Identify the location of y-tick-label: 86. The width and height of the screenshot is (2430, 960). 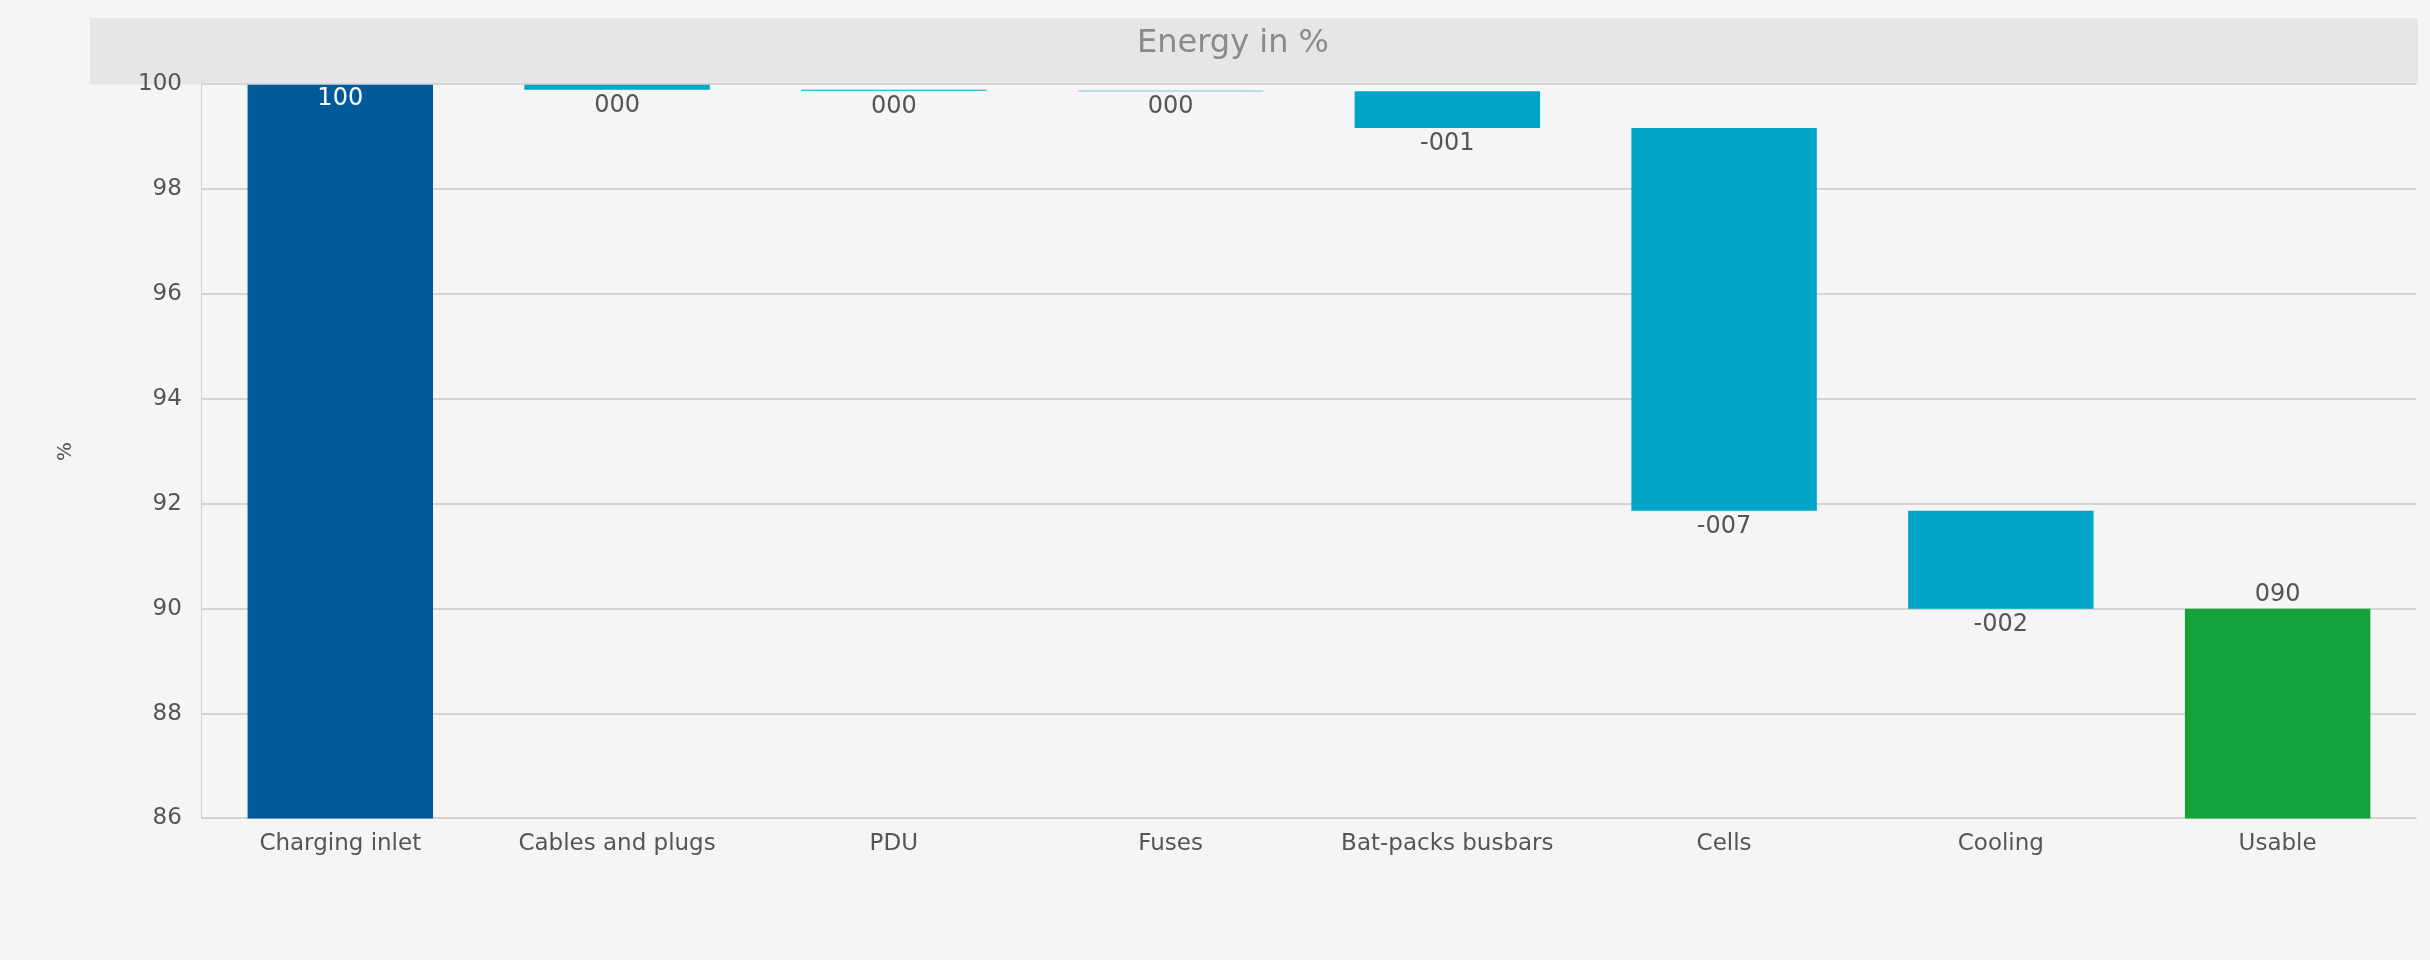
(167, 816).